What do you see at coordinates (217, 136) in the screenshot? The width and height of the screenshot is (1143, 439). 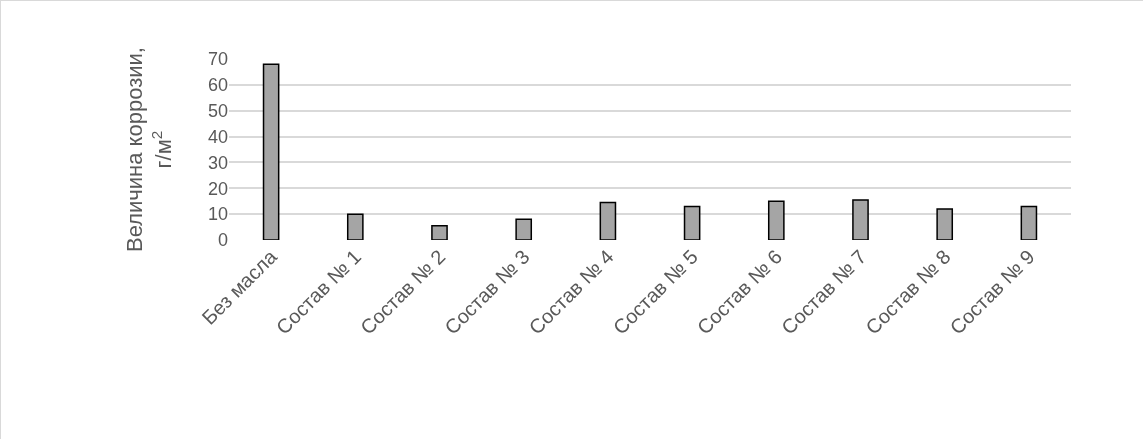 I see `y-tick-label: 40` at bounding box center [217, 136].